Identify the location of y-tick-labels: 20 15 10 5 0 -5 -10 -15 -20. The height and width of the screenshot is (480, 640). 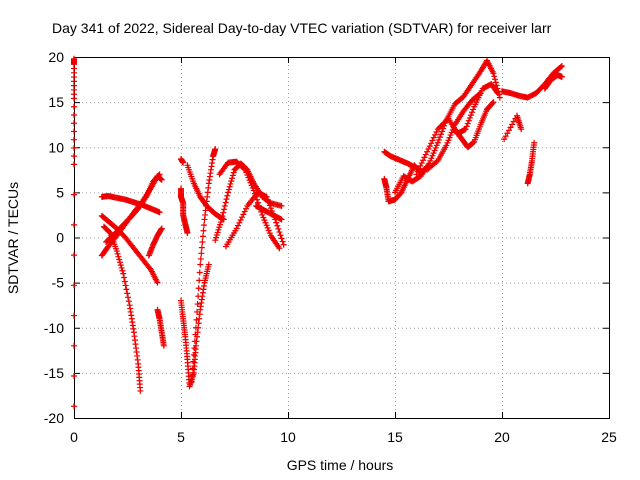
(54, 237).